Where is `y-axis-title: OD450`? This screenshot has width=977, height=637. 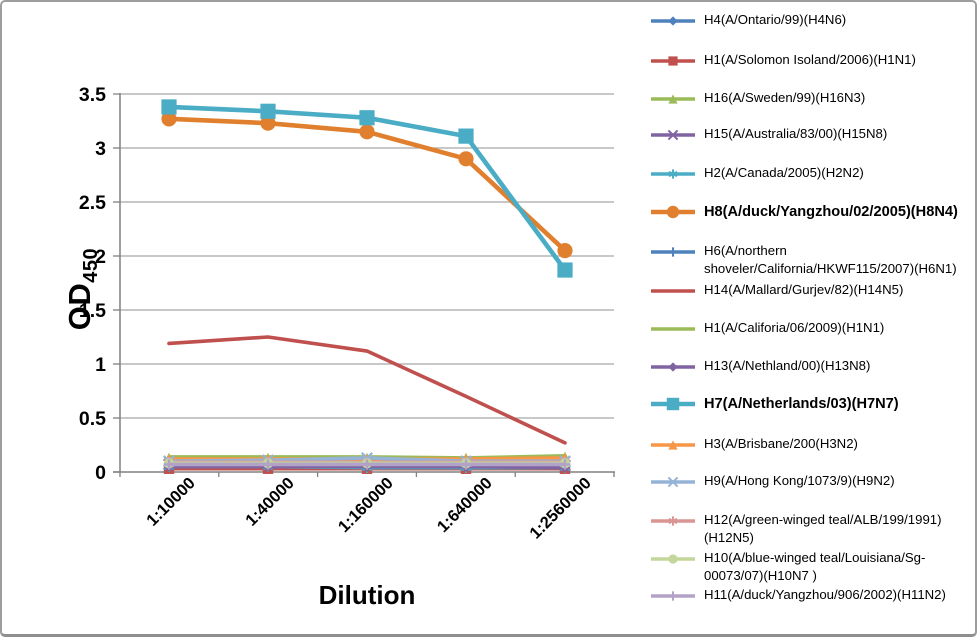 y-axis-title: OD450 is located at coordinates (82, 289).